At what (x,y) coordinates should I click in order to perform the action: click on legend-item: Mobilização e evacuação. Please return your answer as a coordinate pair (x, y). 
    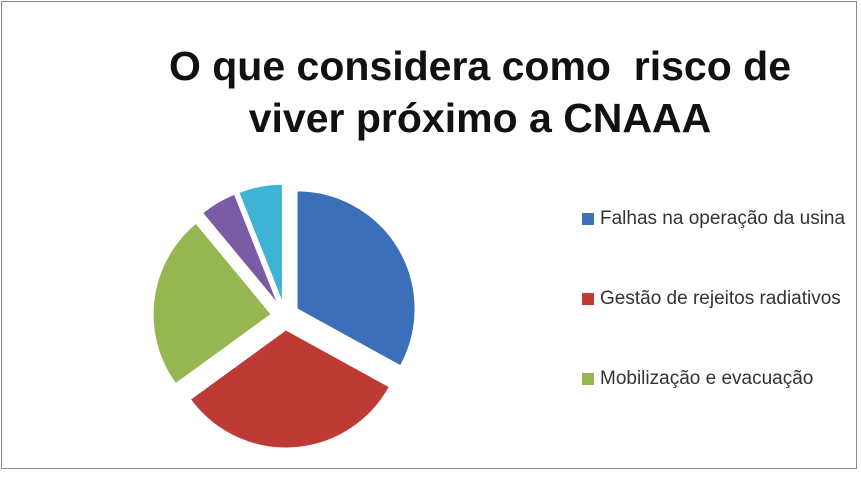
    Looking at the image, I should click on (714, 379).